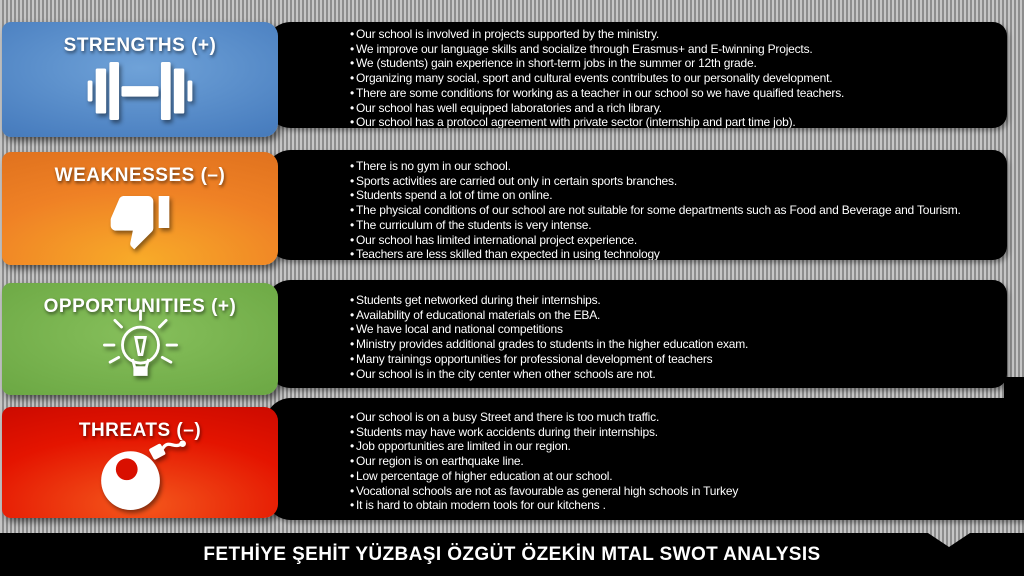  I want to click on weaknesses-box: WEAKNESSES (–), so click(140, 208).